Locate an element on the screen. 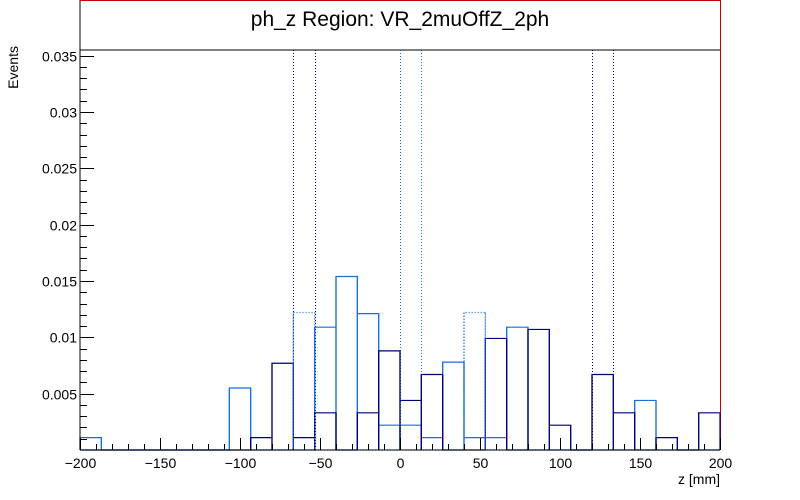 The image size is (800, 500). chart-title: ph_z Region: VR_2muOffZ_2ph is located at coordinates (400, 19).